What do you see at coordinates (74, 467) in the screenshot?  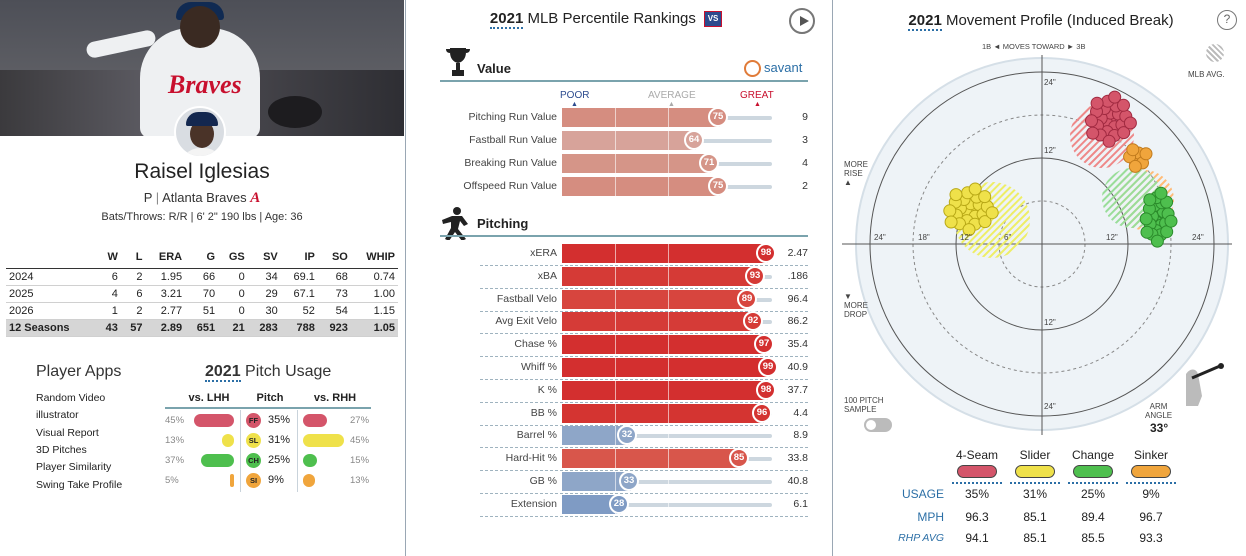 I see `player-app-link: Player Similarity` at bounding box center [74, 467].